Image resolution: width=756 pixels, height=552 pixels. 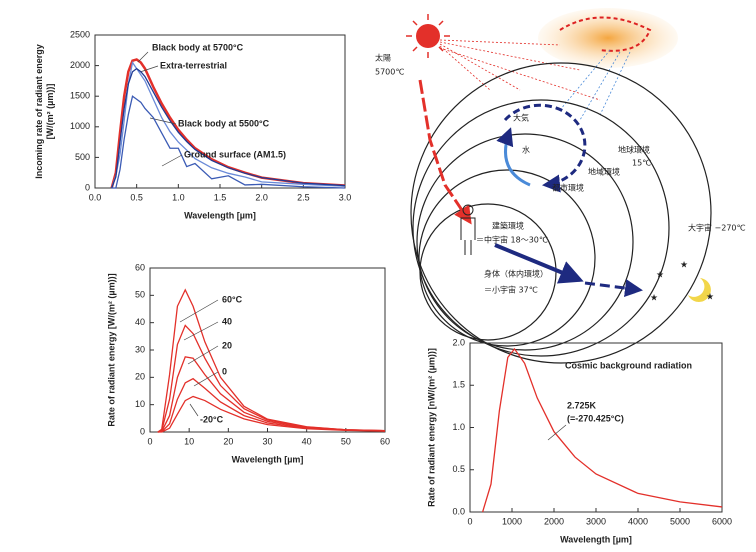 I want to click on y-tick-label: 1000, so click(x=80, y=126).